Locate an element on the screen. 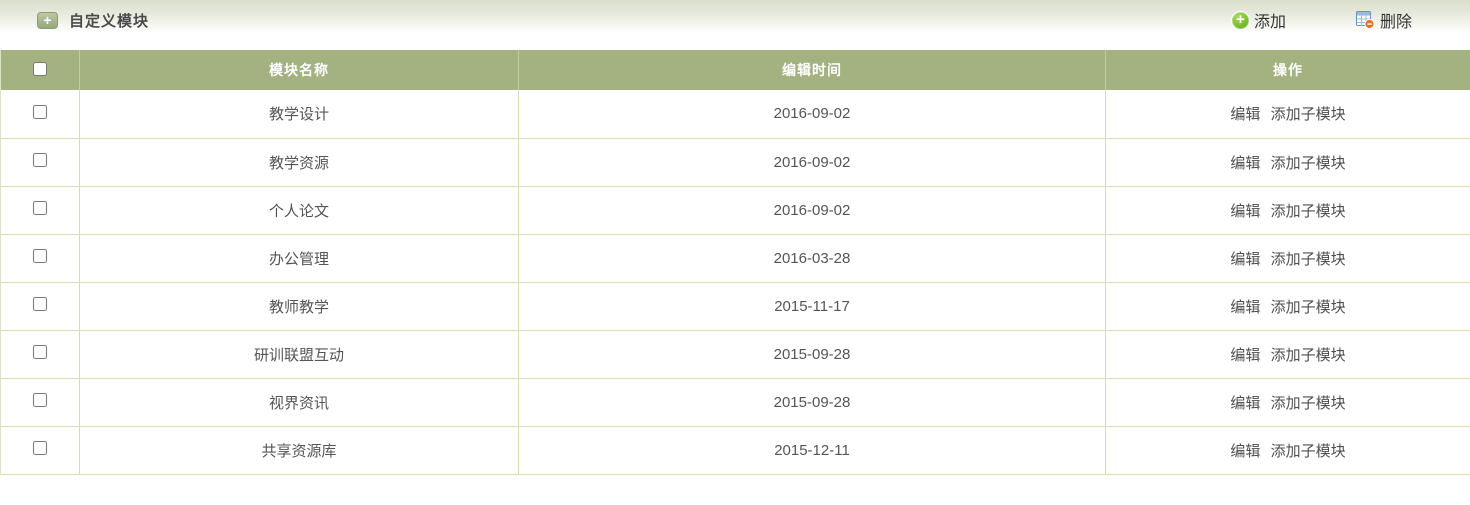 The height and width of the screenshot is (505, 1470). select-all-checkbox is located at coordinates (40, 68).